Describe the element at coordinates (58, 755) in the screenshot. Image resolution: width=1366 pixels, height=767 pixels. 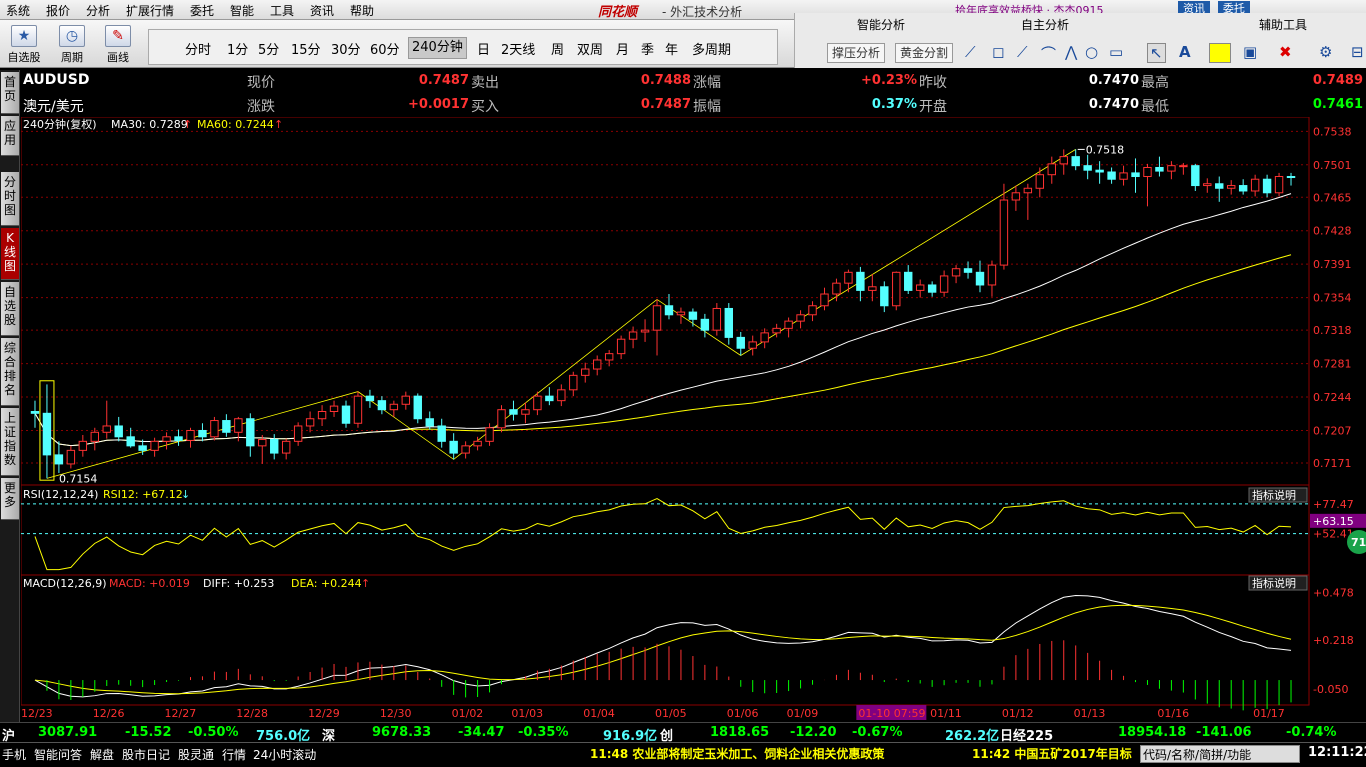
I see `status-qa: 智能问答` at that location.